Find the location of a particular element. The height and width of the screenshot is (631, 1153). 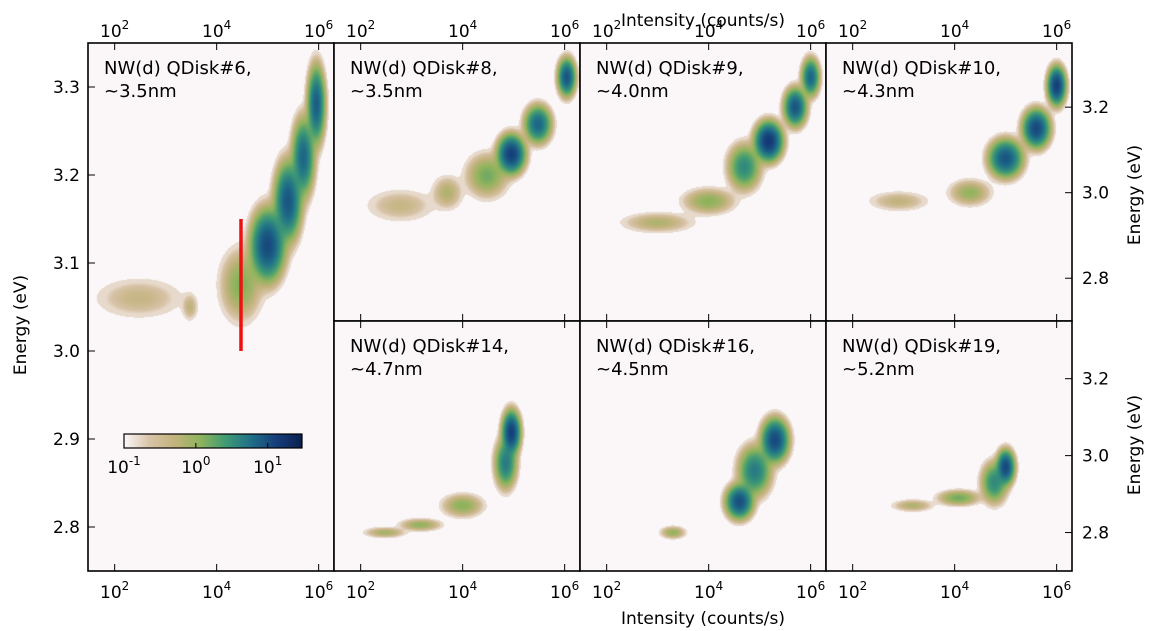

heatmap-qdisk16 is located at coordinates (703, 446).